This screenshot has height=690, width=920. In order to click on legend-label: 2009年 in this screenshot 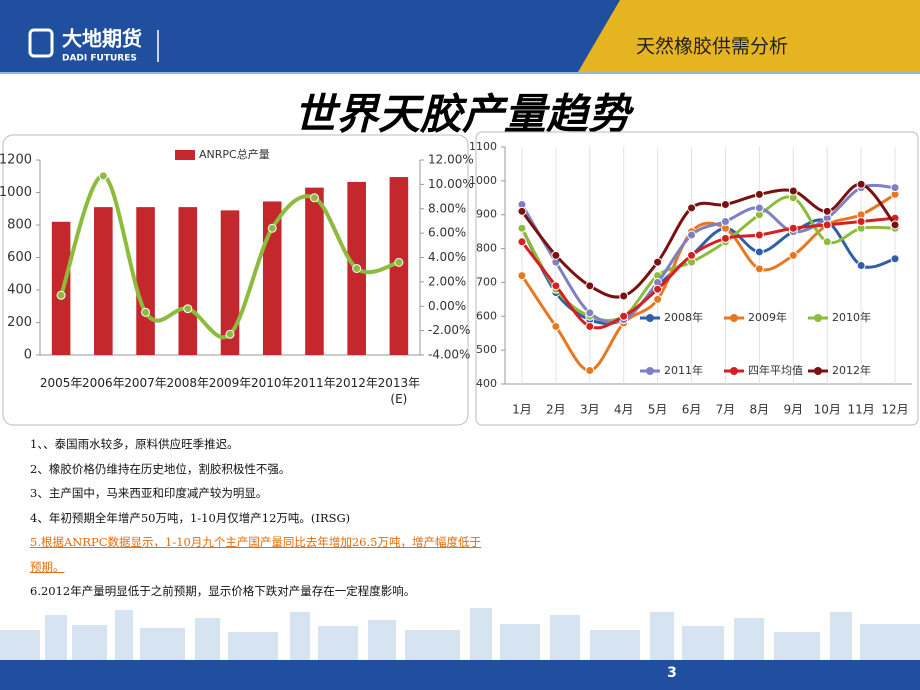, I will do `click(767, 317)`.